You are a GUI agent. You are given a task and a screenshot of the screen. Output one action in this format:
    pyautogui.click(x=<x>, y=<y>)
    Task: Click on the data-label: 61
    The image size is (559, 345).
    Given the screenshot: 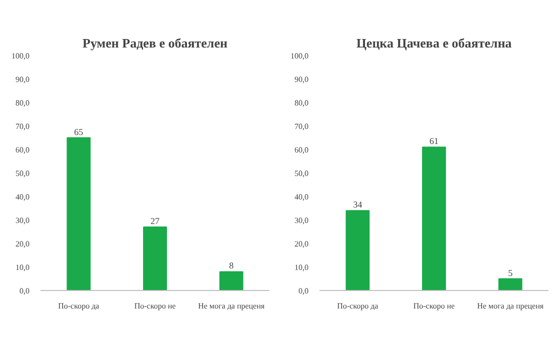 What is the action you would take?
    pyautogui.click(x=434, y=141)
    